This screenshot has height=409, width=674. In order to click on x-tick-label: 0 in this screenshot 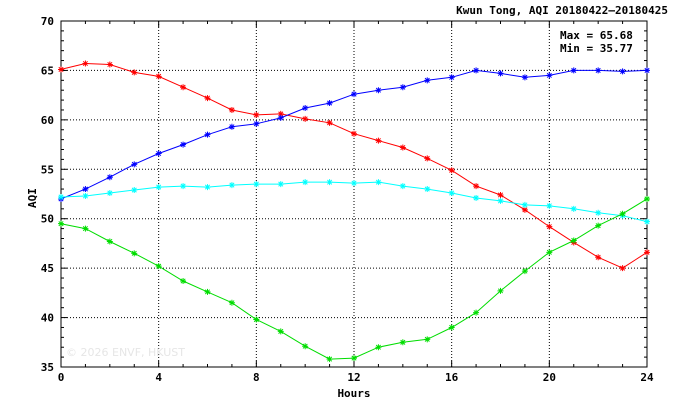, I will do `click(61, 377)`.